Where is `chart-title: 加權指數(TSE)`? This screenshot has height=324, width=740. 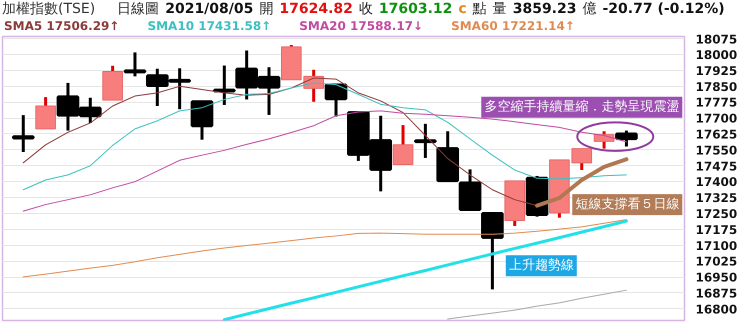
chart-title: 加權指數(TSE) is located at coordinates (49, 9).